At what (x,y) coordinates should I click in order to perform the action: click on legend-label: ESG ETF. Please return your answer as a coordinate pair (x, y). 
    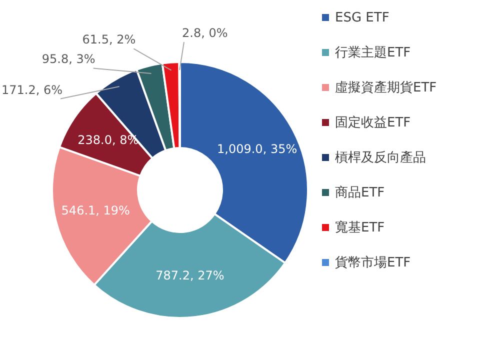
    Looking at the image, I should click on (362, 18).